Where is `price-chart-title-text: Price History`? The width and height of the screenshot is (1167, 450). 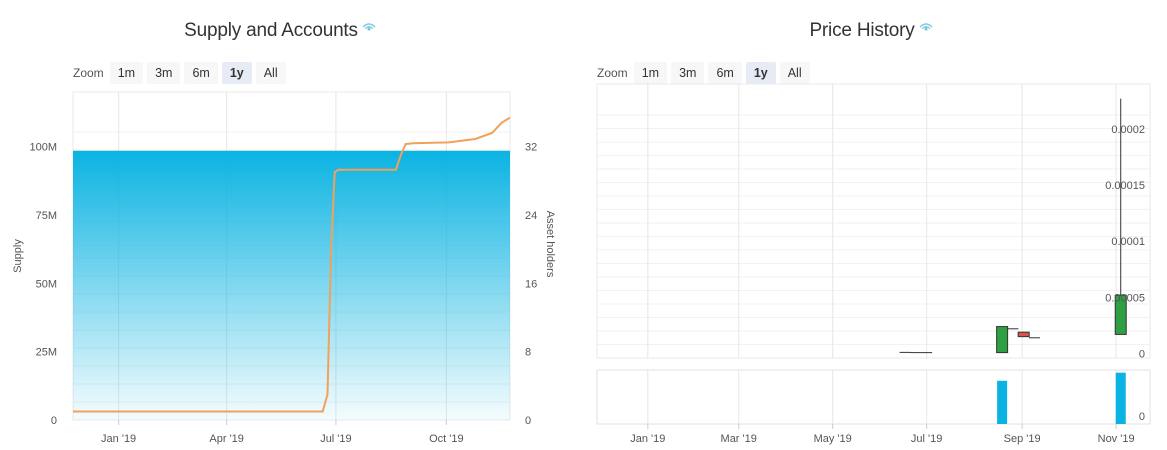
price-chart-title-text: Price History is located at coordinates (862, 30).